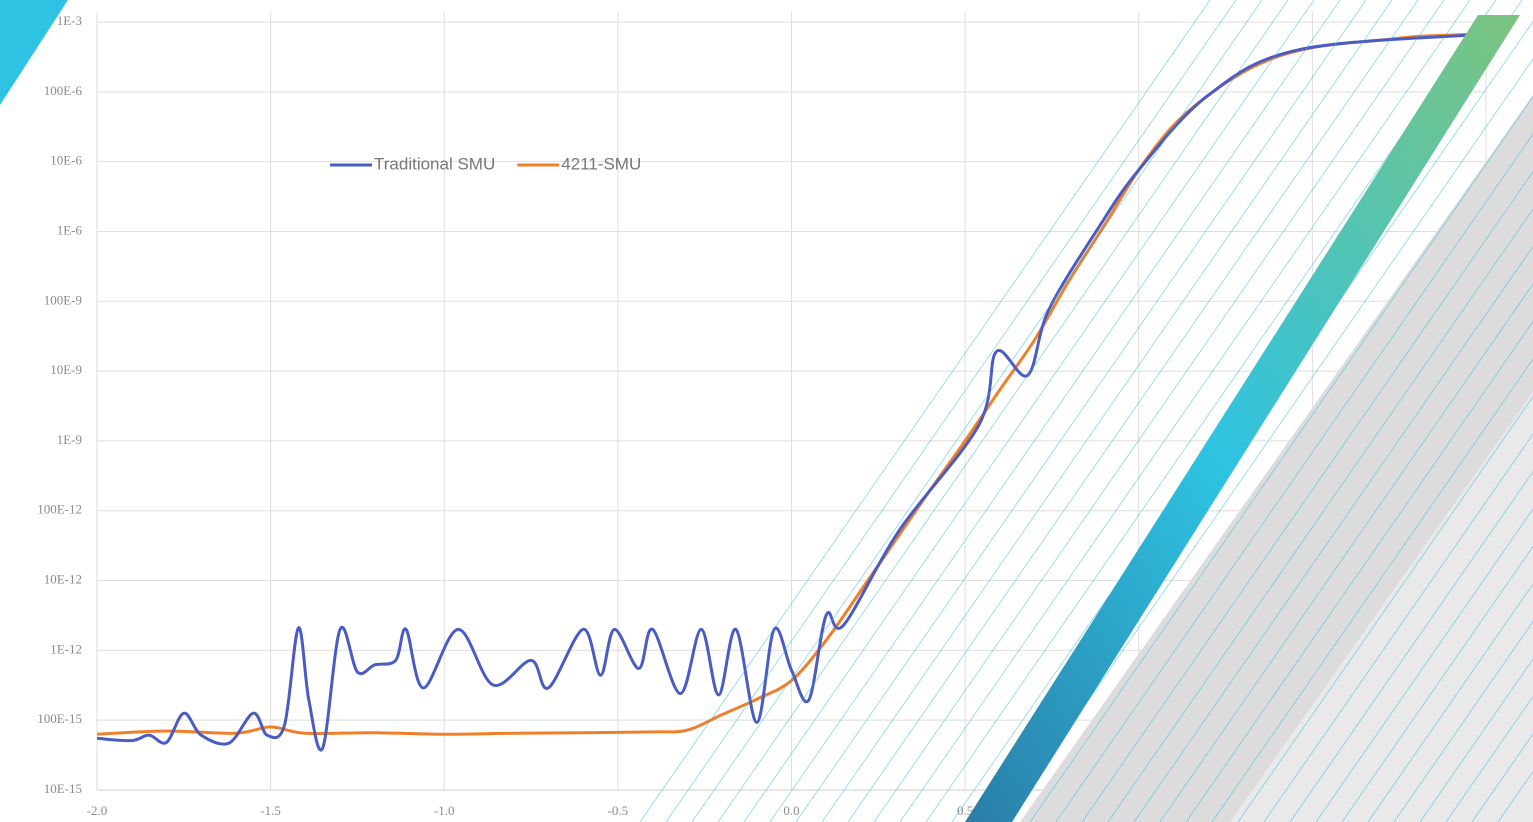 The width and height of the screenshot is (1533, 822). I want to click on y-tick-label: 10E-12, so click(63, 579).